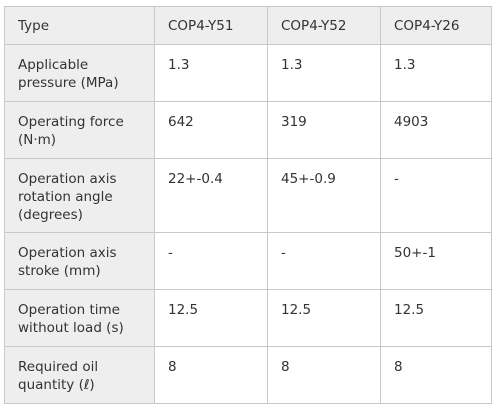  What do you see at coordinates (436, 25) in the screenshot?
I see `model-header-cop4-y26: COP4-Y26` at bounding box center [436, 25].